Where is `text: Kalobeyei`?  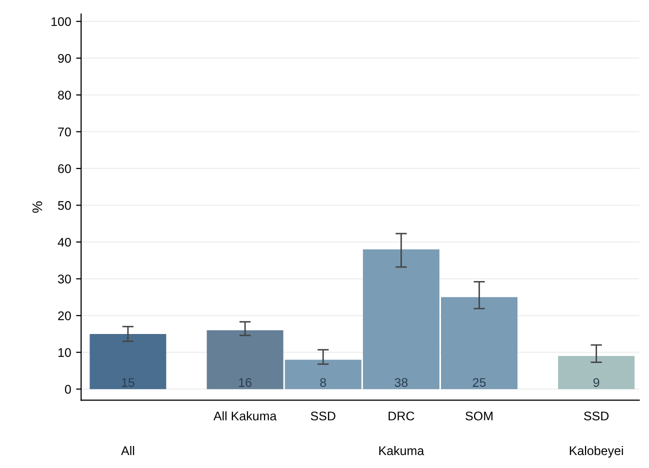
text: Kalobeyei is located at coordinates (596, 452).